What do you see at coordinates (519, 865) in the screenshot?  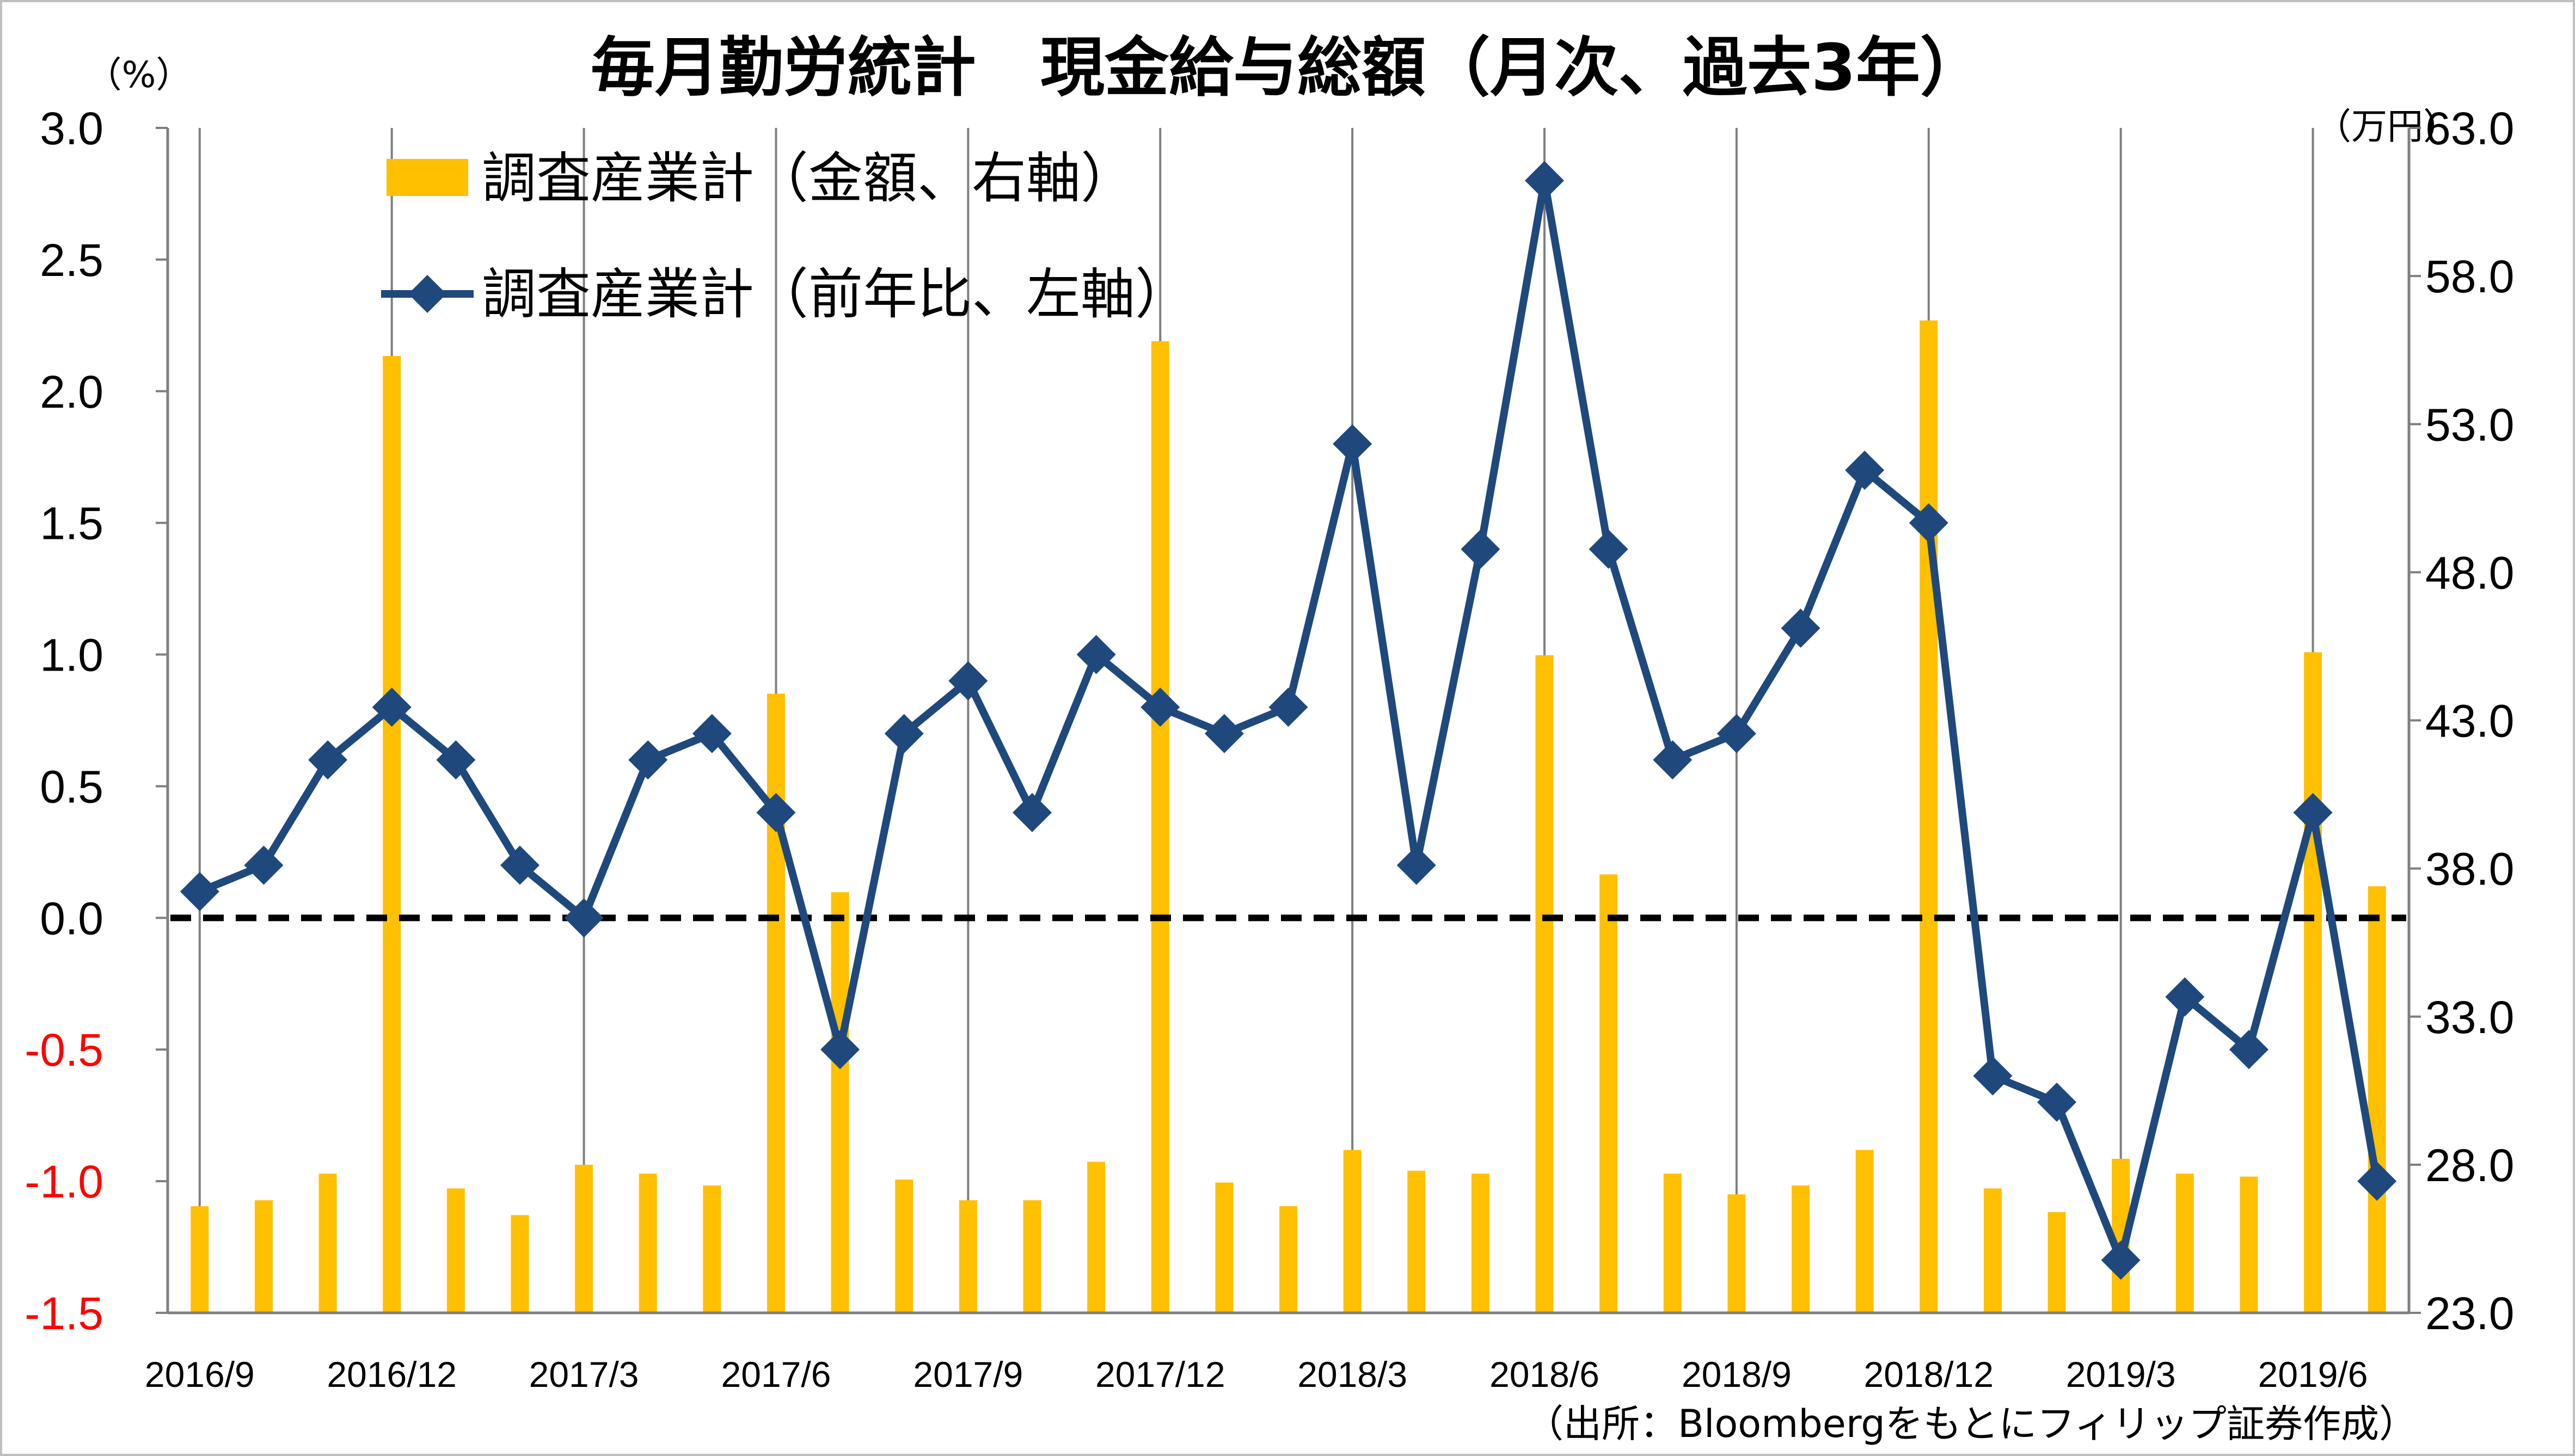 I see `point-2017/2` at bounding box center [519, 865].